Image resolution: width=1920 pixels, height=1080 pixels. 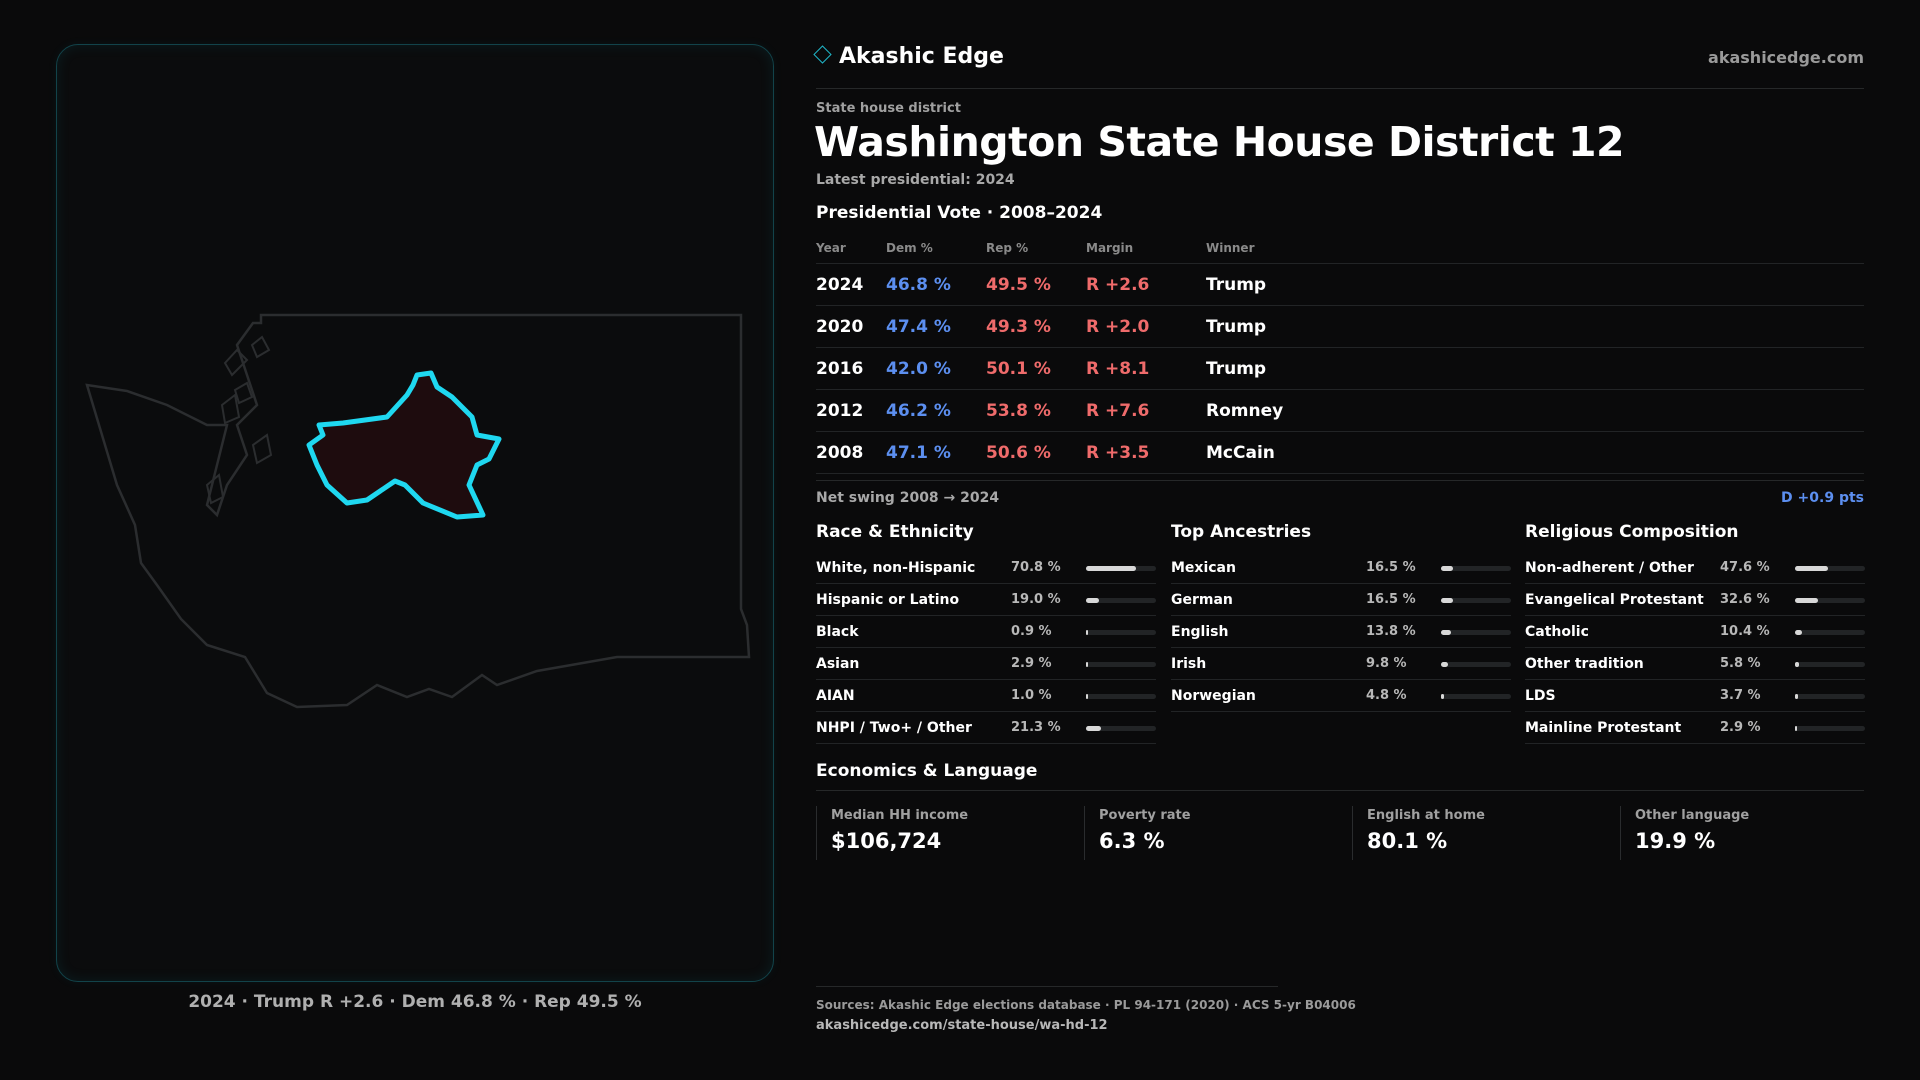 What do you see at coordinates (1146, 452) in the screenshot?
I see `cell-margin: R +3.5` at bounding box center [1146, 452].